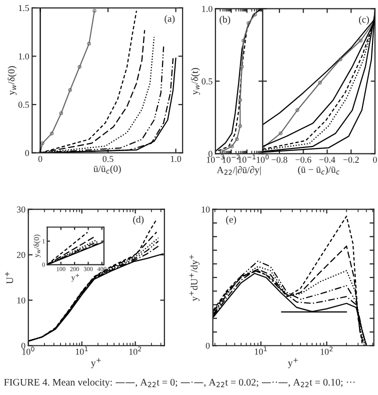  Describe the element at coordinates (194, 278) in the screenshot. I see `y-axis-title: y$^{+}$dU$^{+}$/dy$^{+}$` at that location.